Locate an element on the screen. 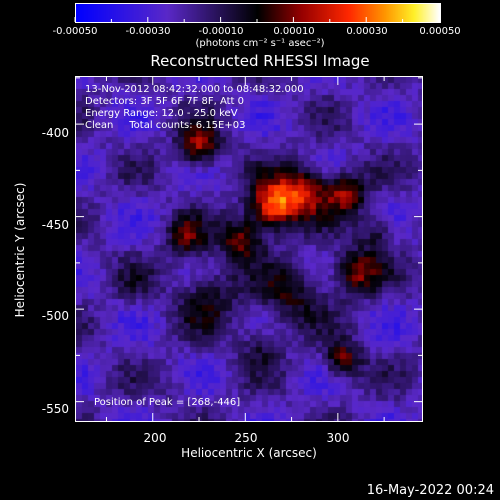 This screenshot has width=500, height=500. x-tick-label: 200 is located at coordinates (155, 438).